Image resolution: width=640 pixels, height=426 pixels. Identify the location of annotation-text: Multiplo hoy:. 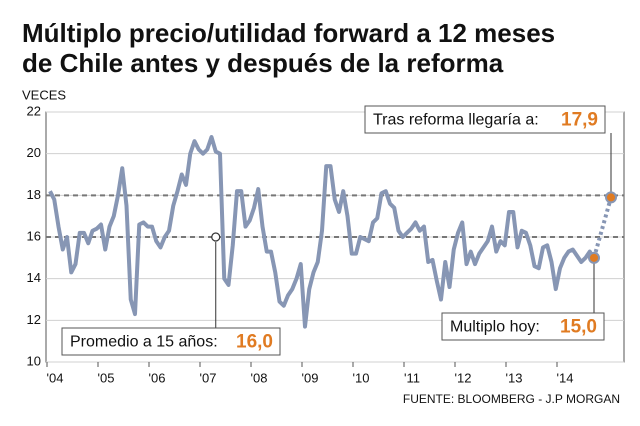
(495, 327).